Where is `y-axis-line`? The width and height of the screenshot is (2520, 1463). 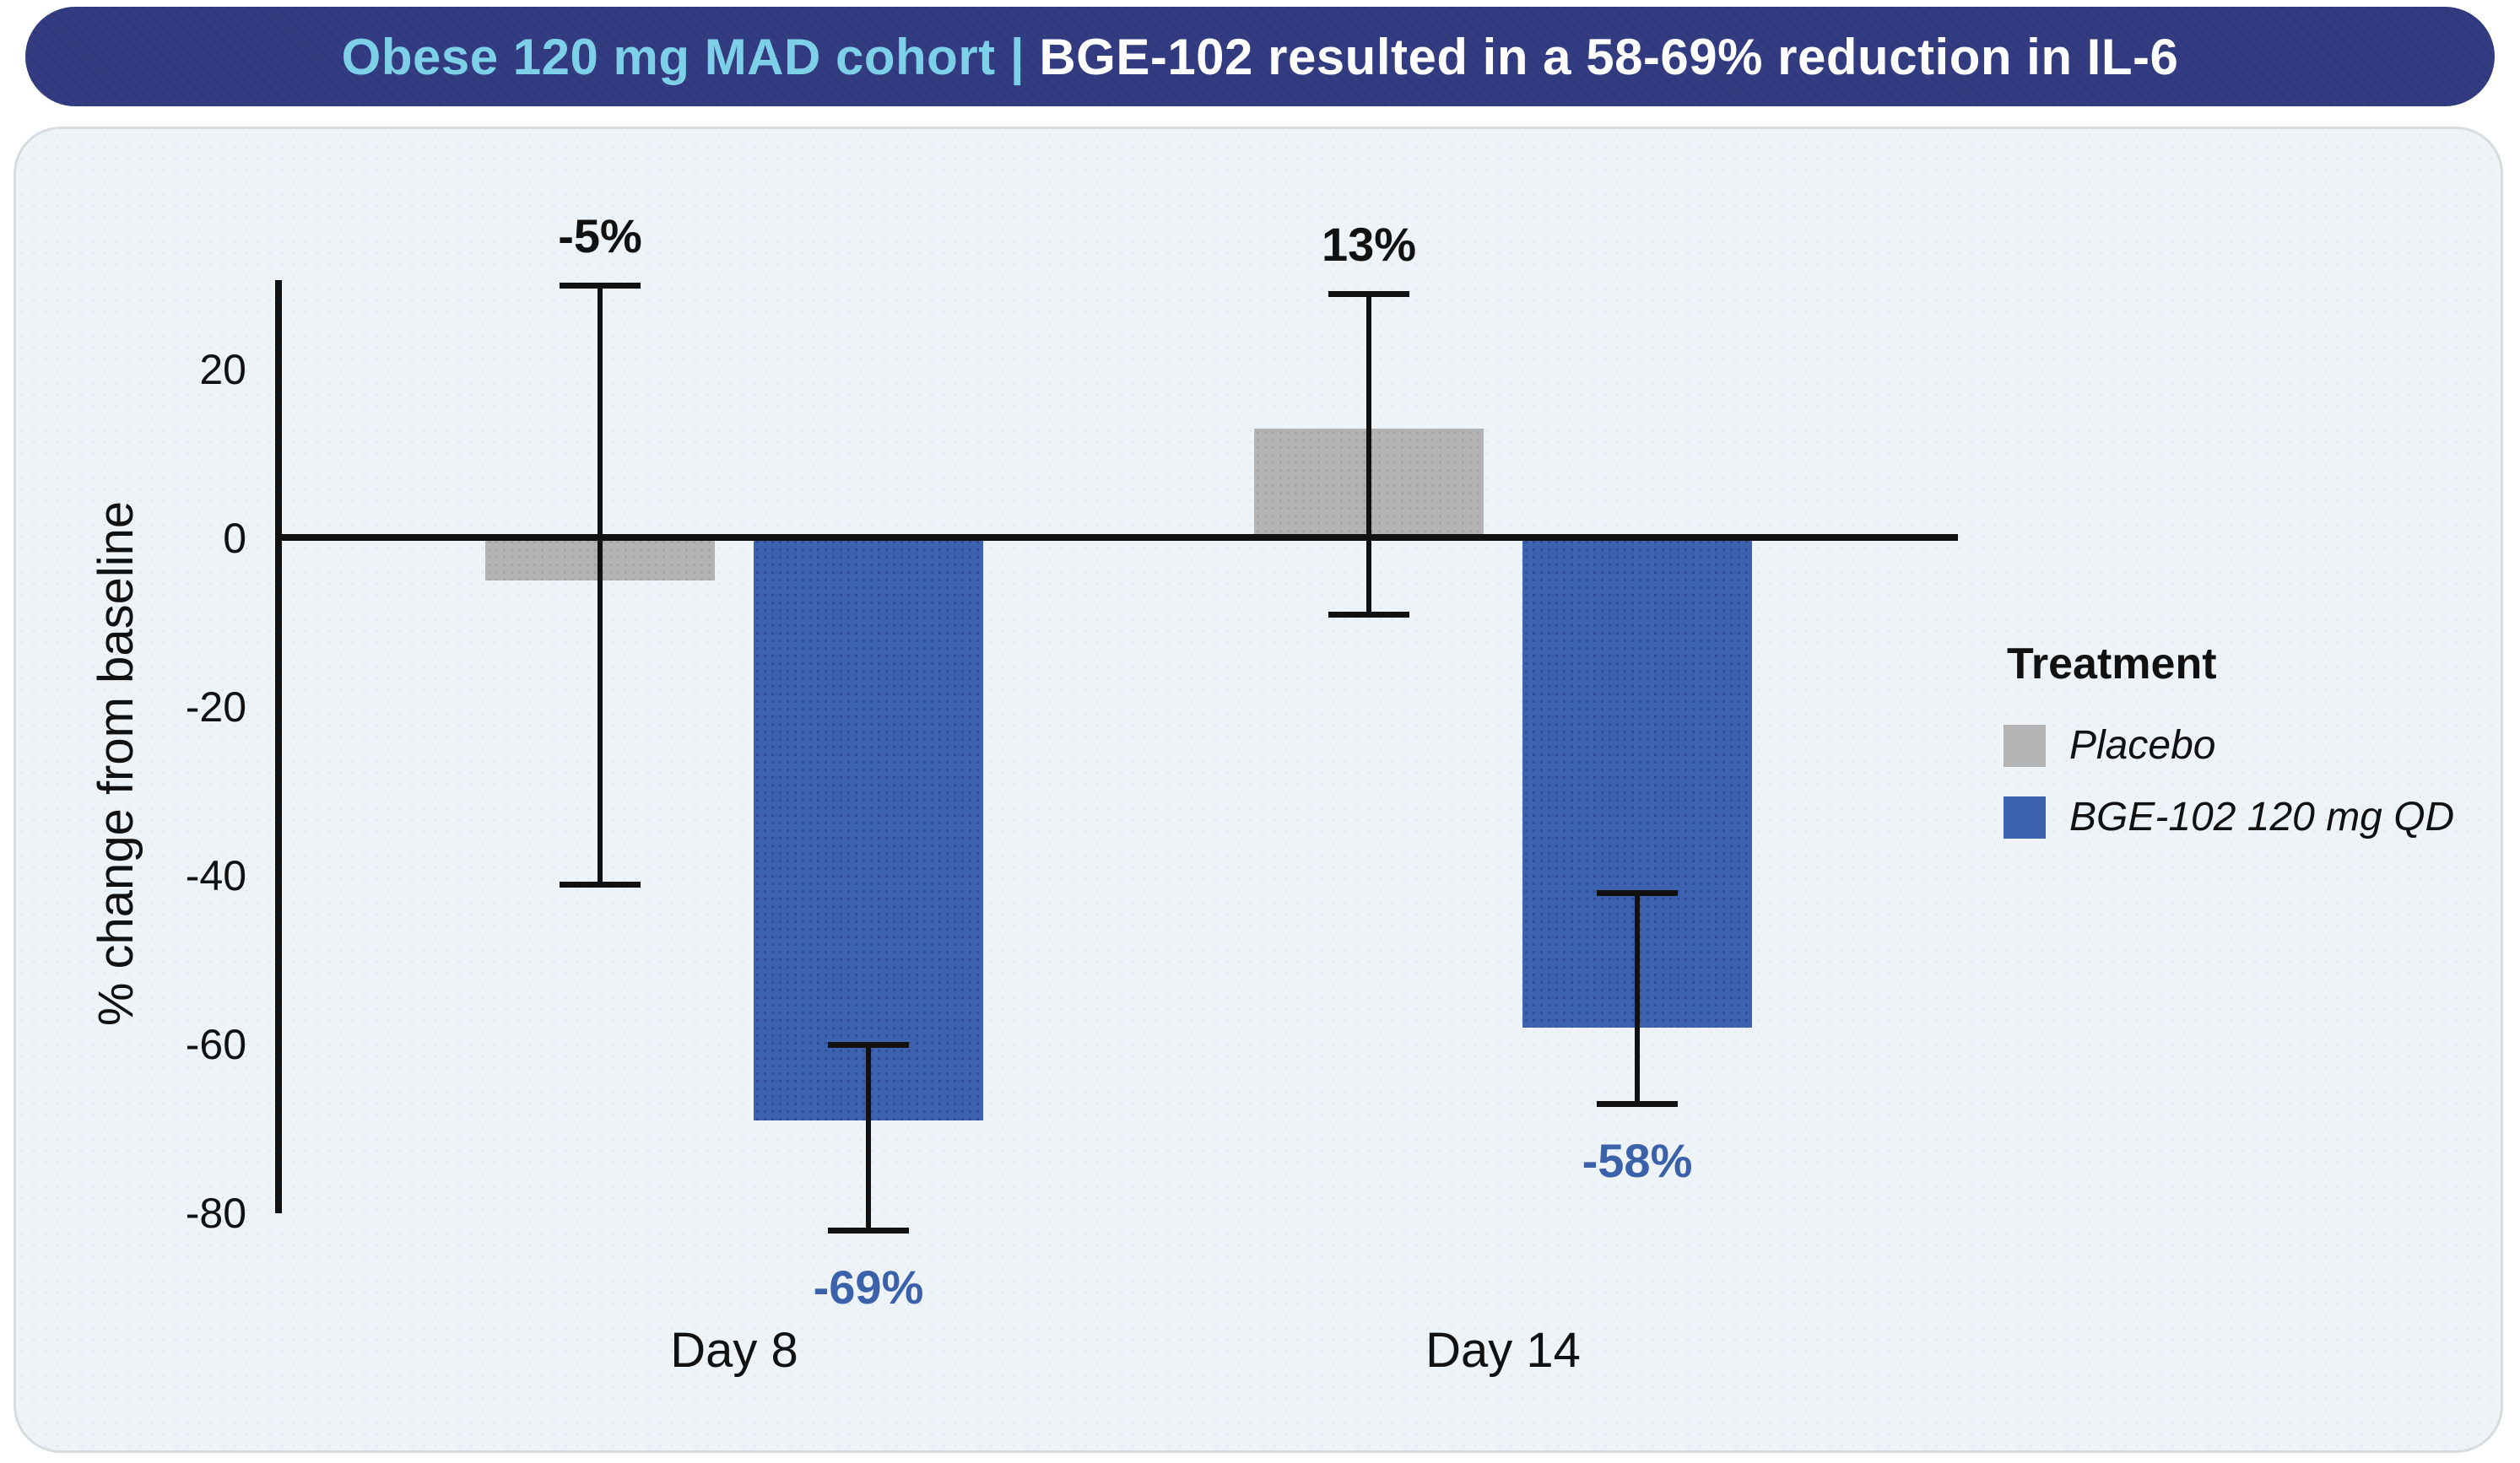
y-axis-line is located at coordinates (278, 746).